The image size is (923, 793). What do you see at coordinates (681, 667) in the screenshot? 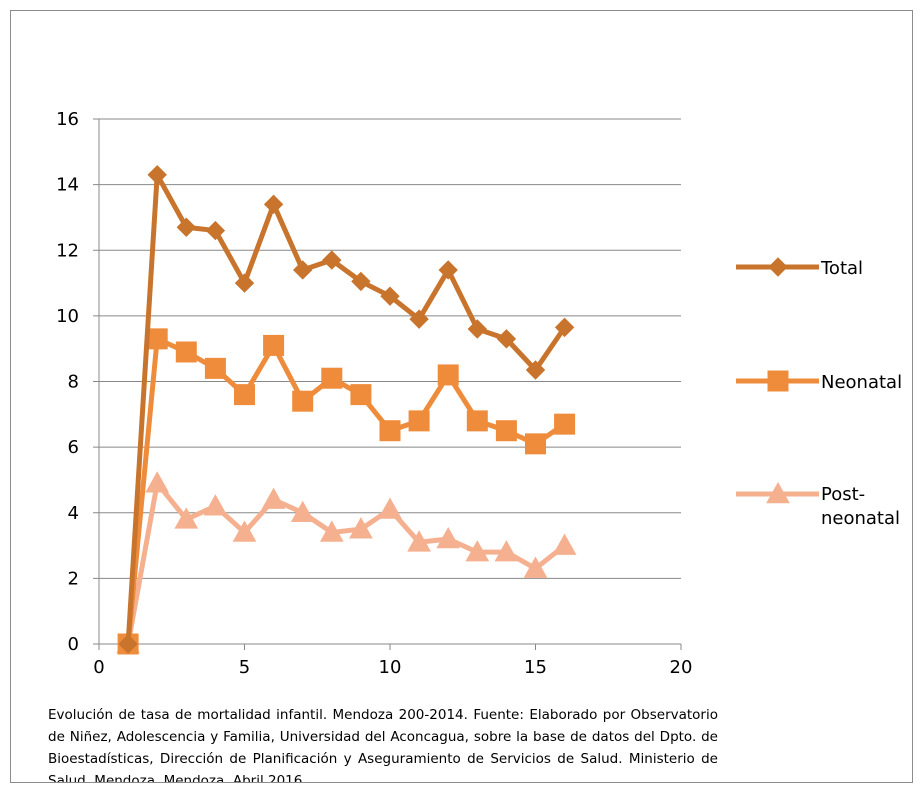
I see `x-tick-label: 20` at bounding box center [681, 667].